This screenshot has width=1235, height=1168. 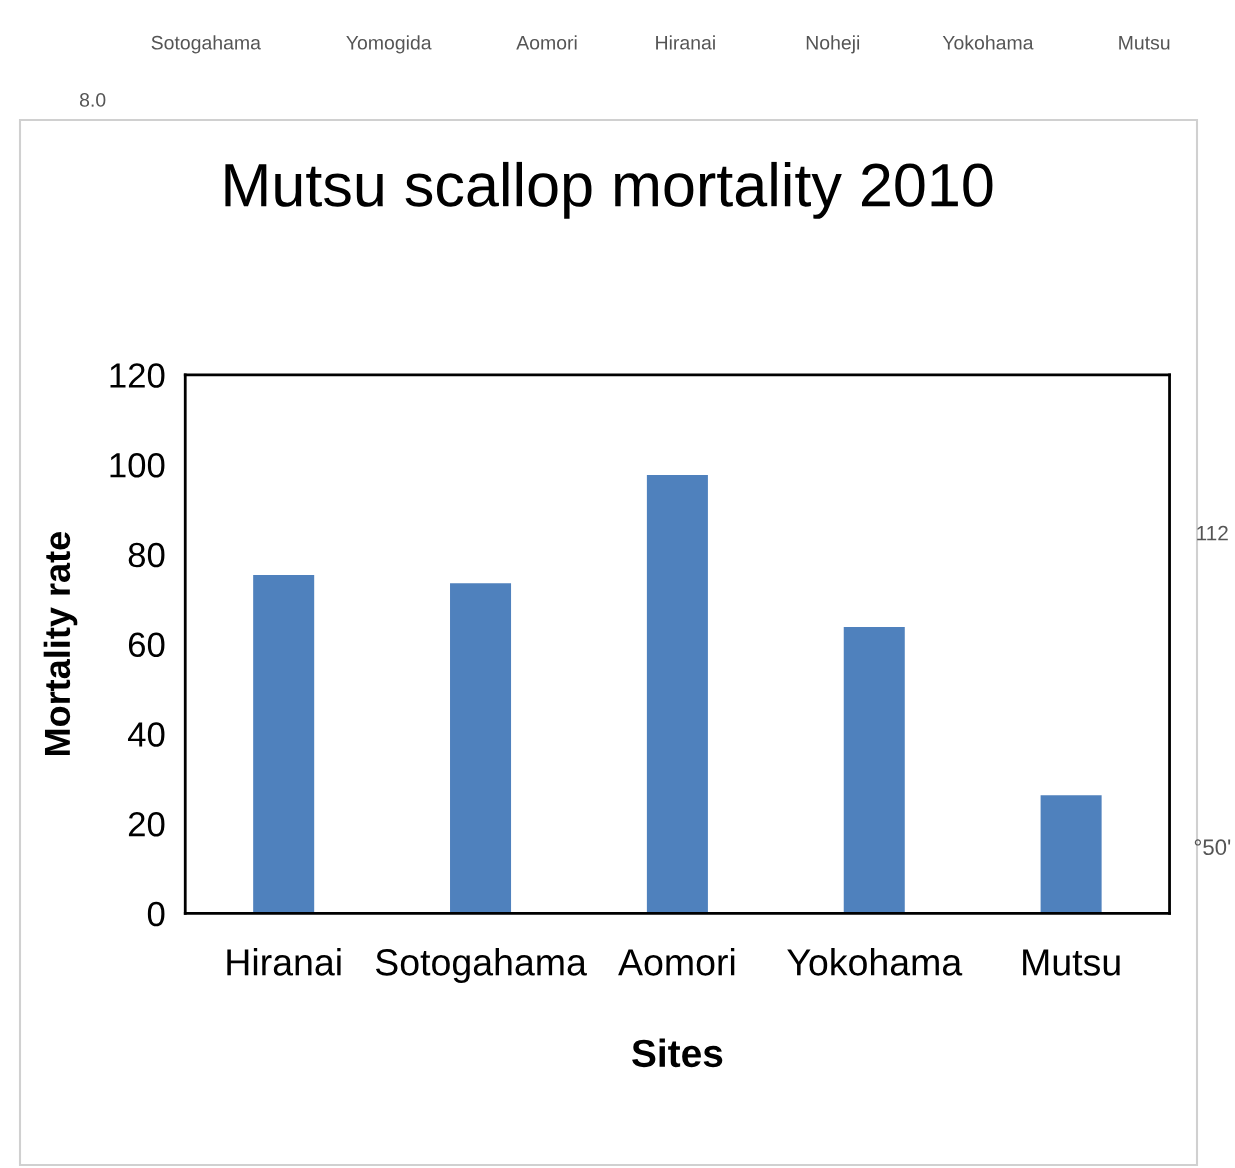 I want to click on x-tick-label: Aomori, so click(x=676, y=962).